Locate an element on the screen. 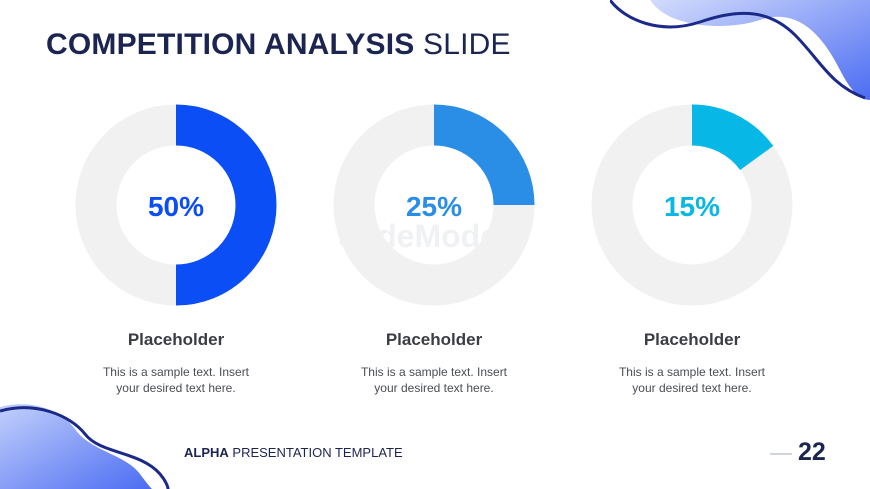 This screenshot has width=870, height=489. footer-template-name: ALPHA PRESENTATION TEMPLATE is located at coordinates (293, 452).